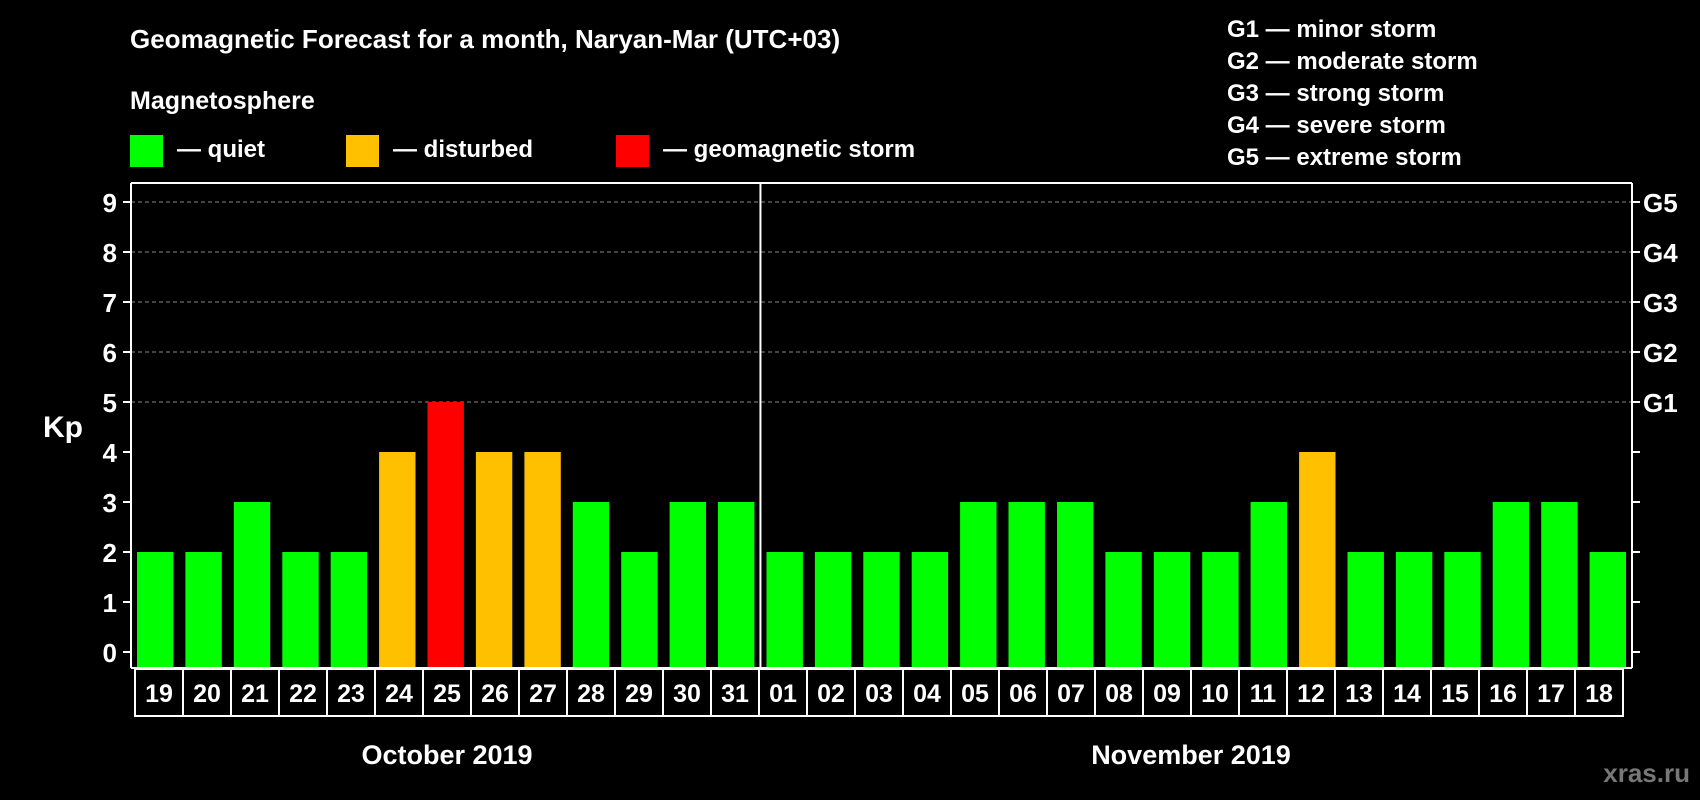 The width and height of the screenshot is (1700, 800). Describe the element at coordinates (110, 253) in the screenshot. I see `y-tick-label-8: 8` at that location.